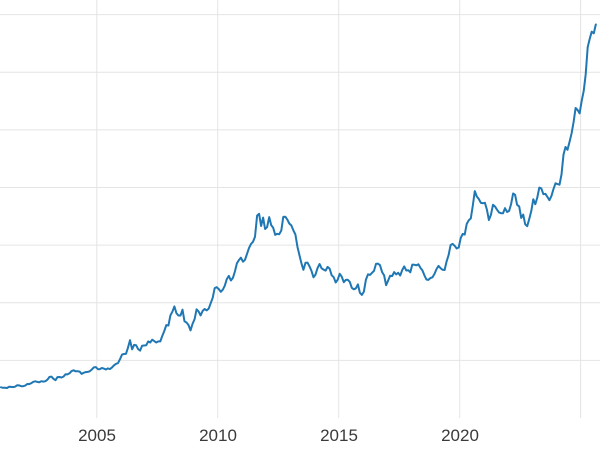 The height and width of the screenshot is (450, 600). What do you see at coordinates (460, 435) in the screenshot?
I see `x-tick-label: 2020` at bounding box center [460, 435].